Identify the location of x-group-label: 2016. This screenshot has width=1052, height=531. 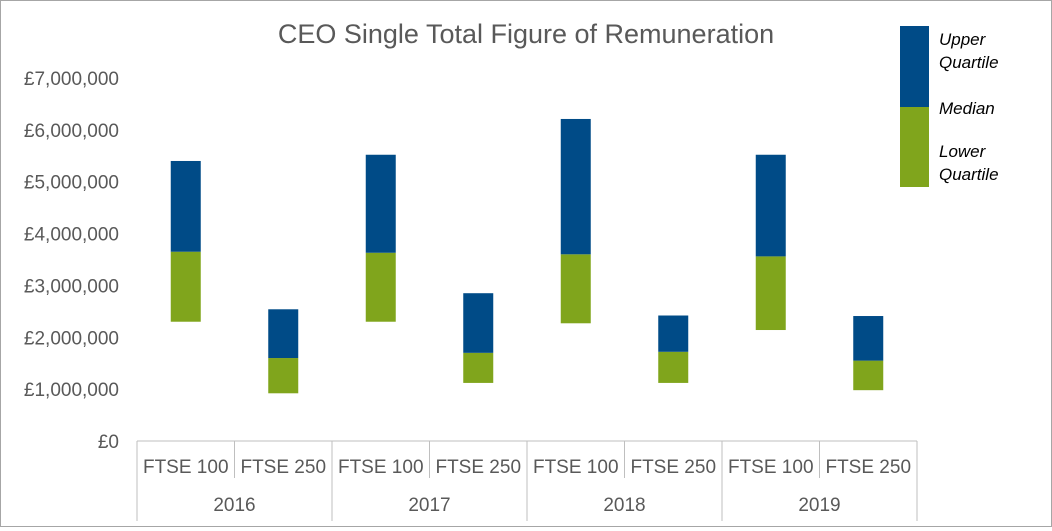
(234, 505).